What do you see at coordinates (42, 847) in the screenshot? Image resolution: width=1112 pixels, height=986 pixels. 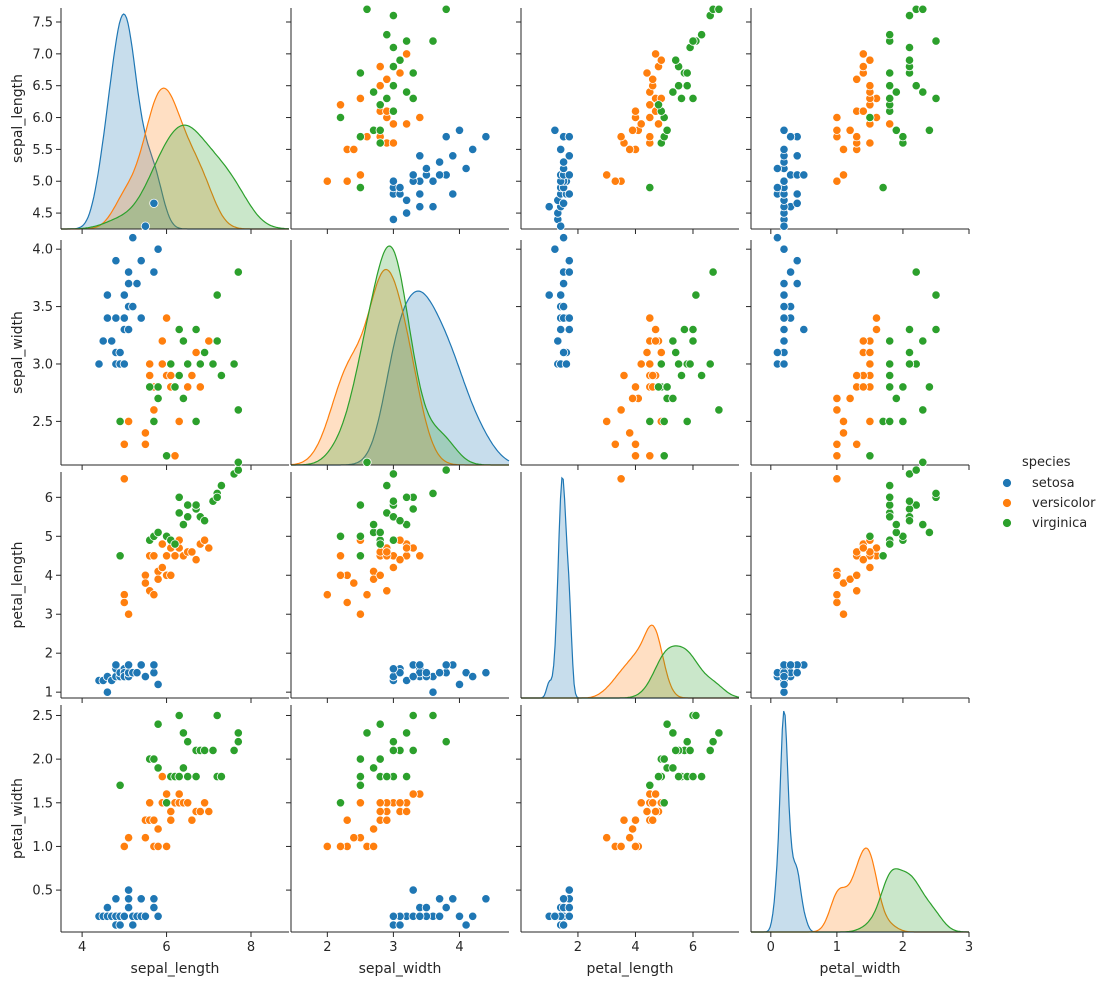 I see `y-tick-label: 1.0` at bounding box center [42, 847].